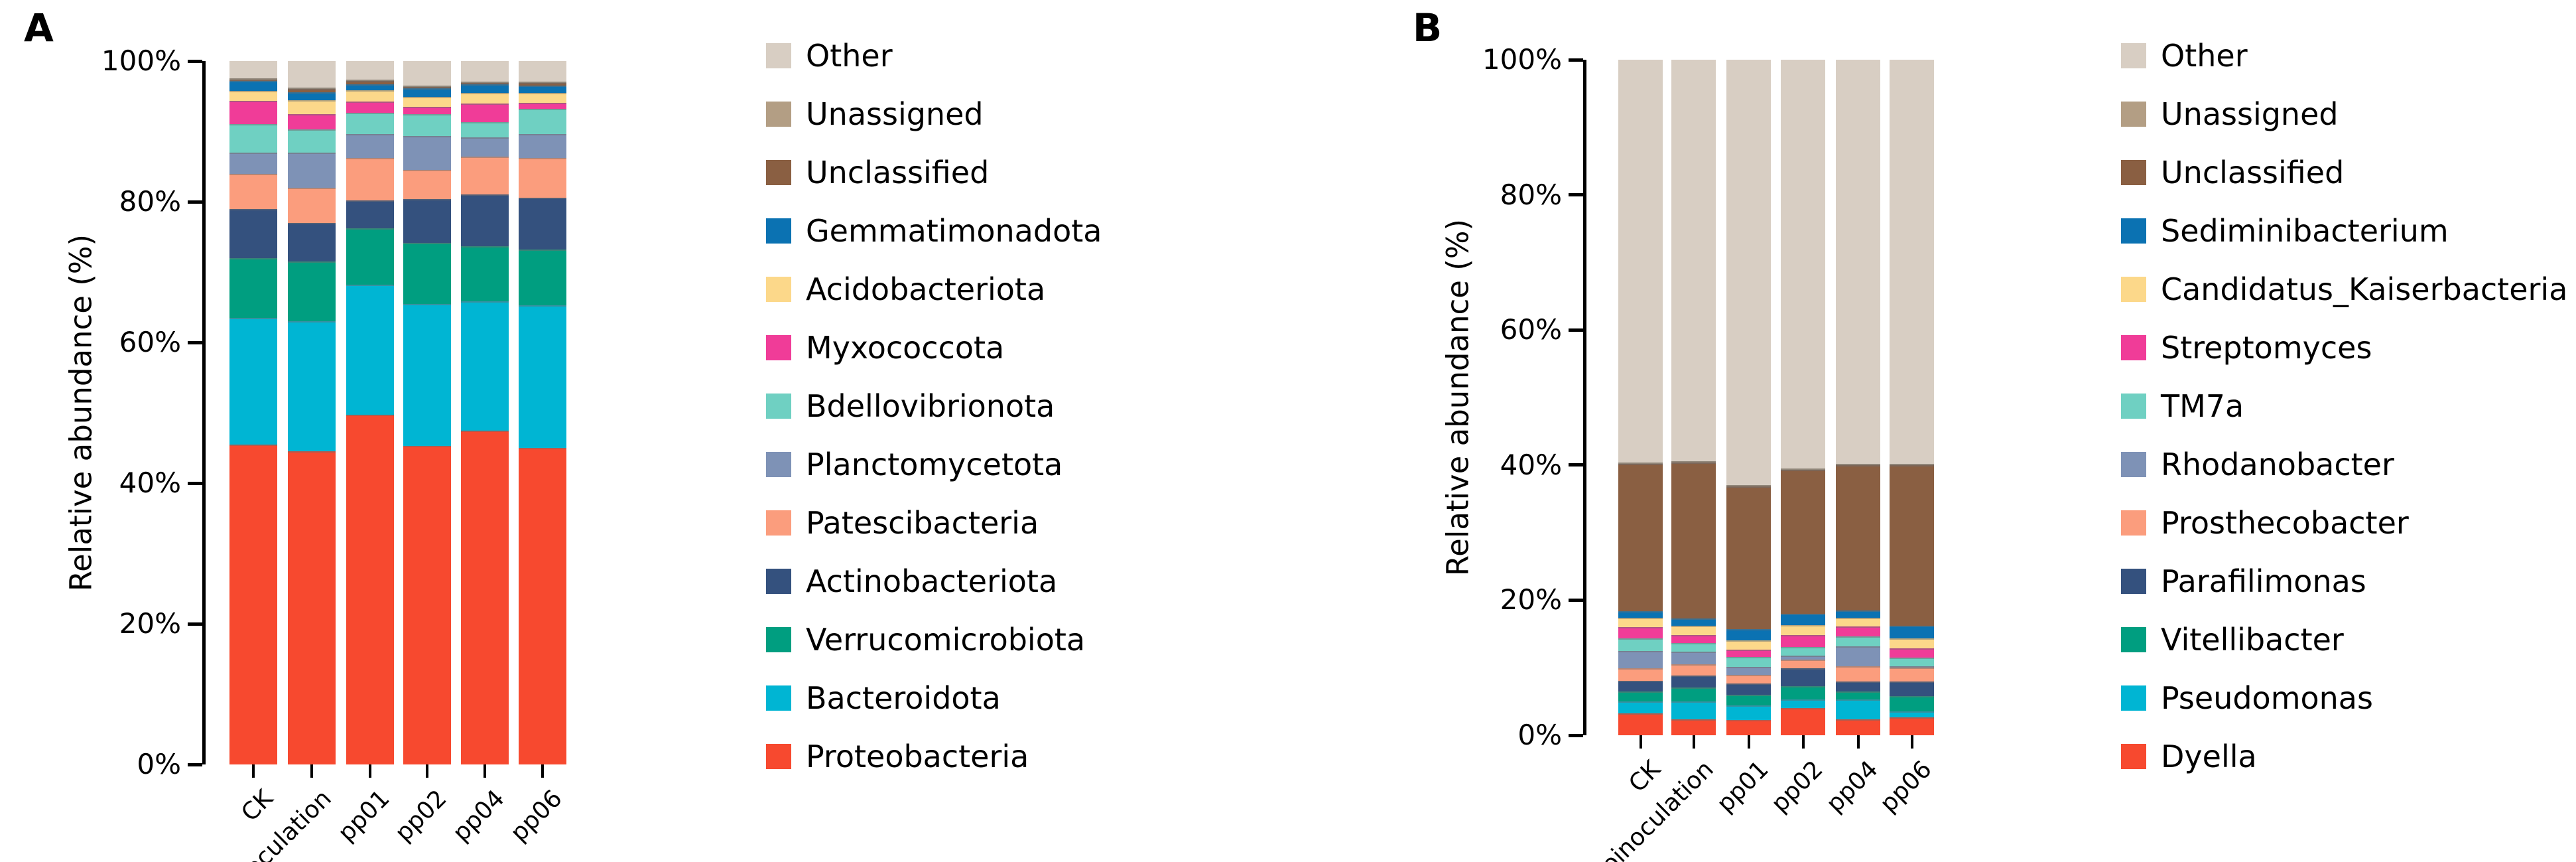 The width and height of the screenshot is (2576, 862). Describe the element at coordinates (141, 61) in the screenshot. I see `y-tick-label: 100%` at that location.